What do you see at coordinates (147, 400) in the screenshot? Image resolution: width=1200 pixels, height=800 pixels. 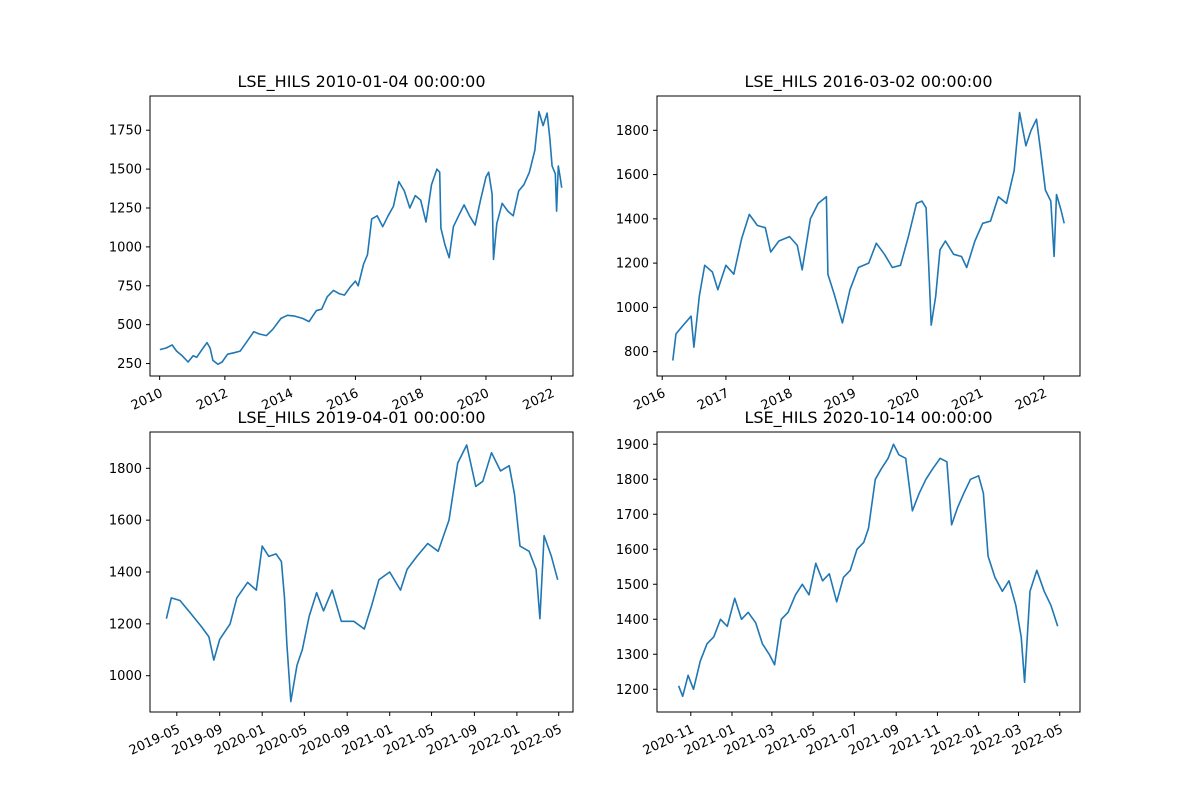 I see `x-tick-label: 2010` at bounding box center [147, 400].